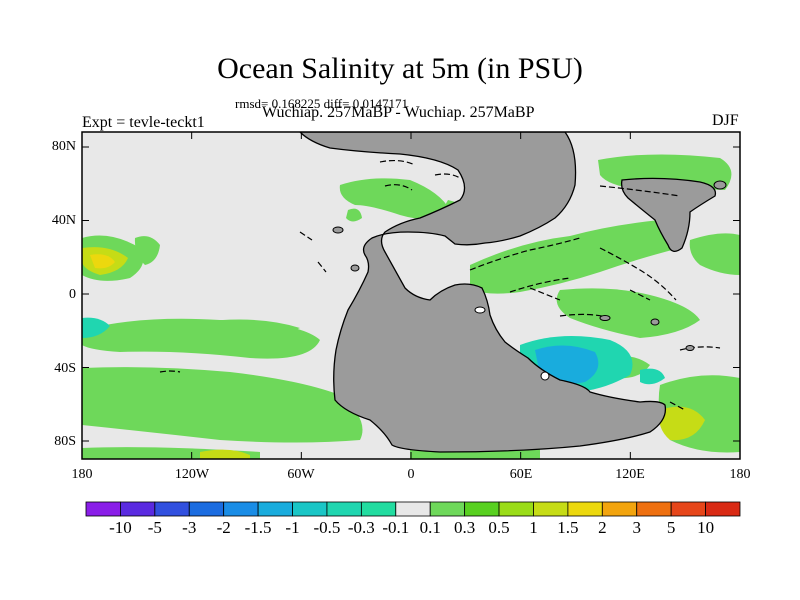 The image size is (800, 600). I want to click on colorbar-label: -2, so click(223, 527).